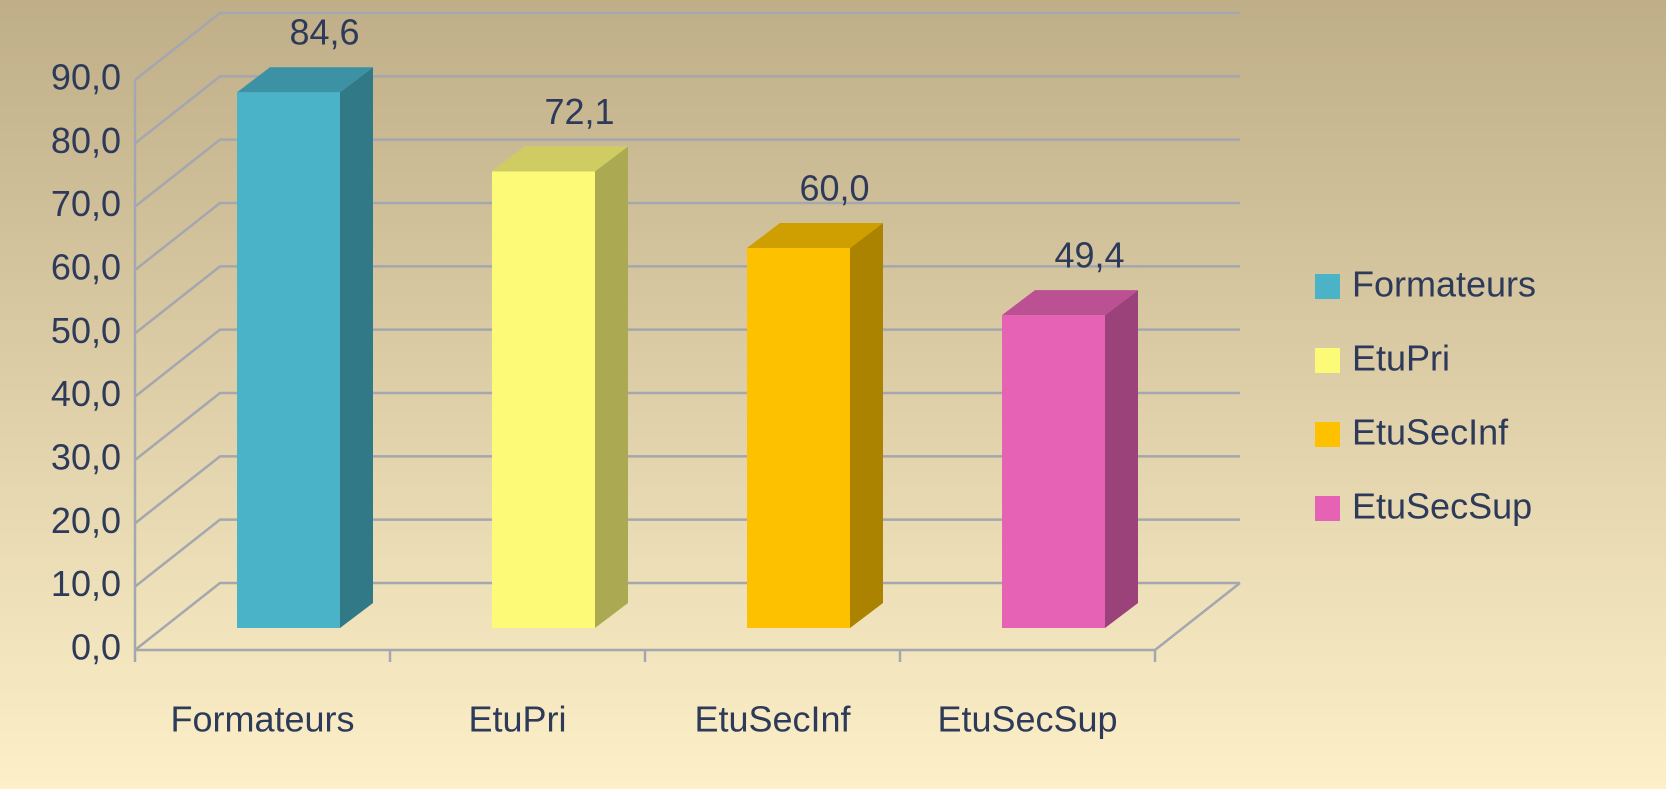 This screenshot has height=789, width=1666. Describe the element at coordinates (86, 203) in the screenshot. I see `y-tick-label: 70,0` at that location.